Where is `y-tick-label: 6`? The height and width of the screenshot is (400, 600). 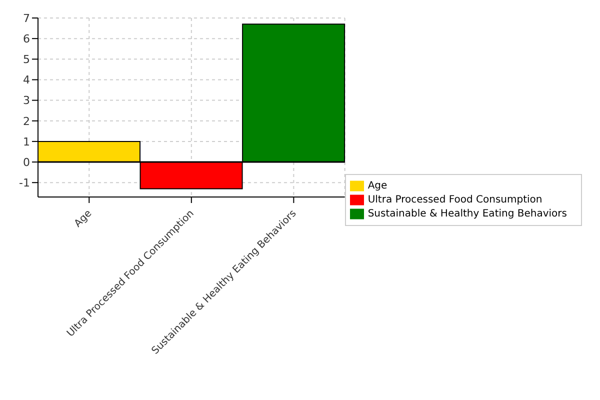 y-tick-label: 6 is located at coordinates (26, 39).